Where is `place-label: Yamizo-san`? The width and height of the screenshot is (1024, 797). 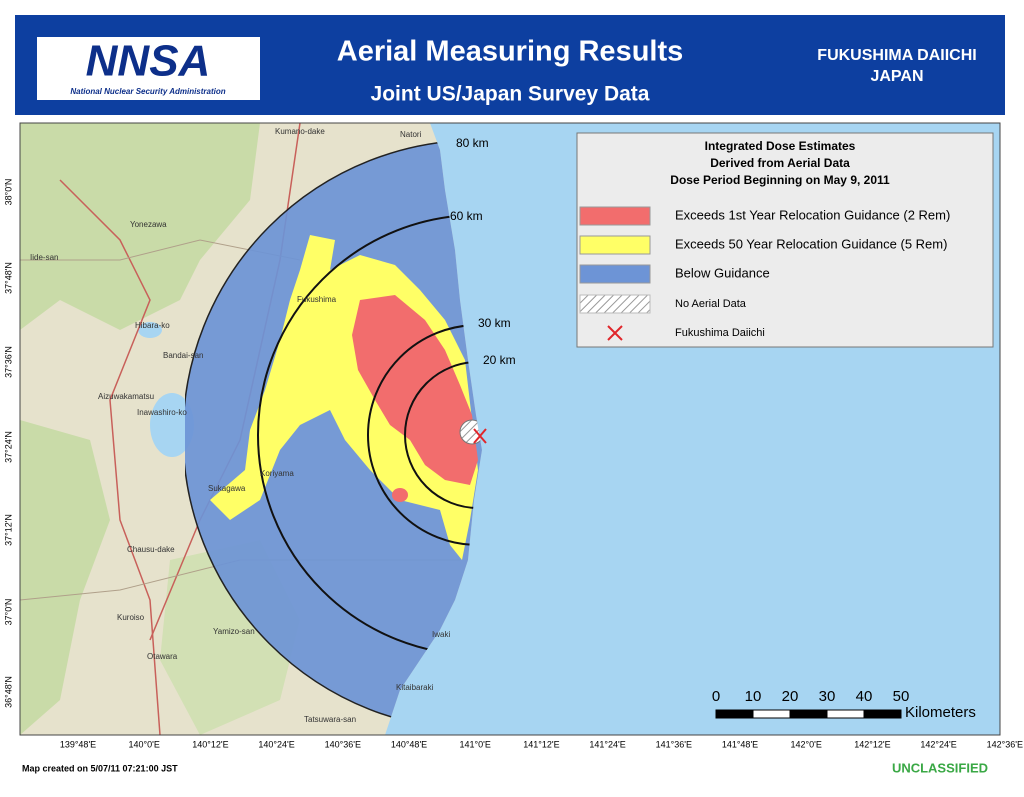
place-label: Yamizo-san is located at coordinates (234, 631).